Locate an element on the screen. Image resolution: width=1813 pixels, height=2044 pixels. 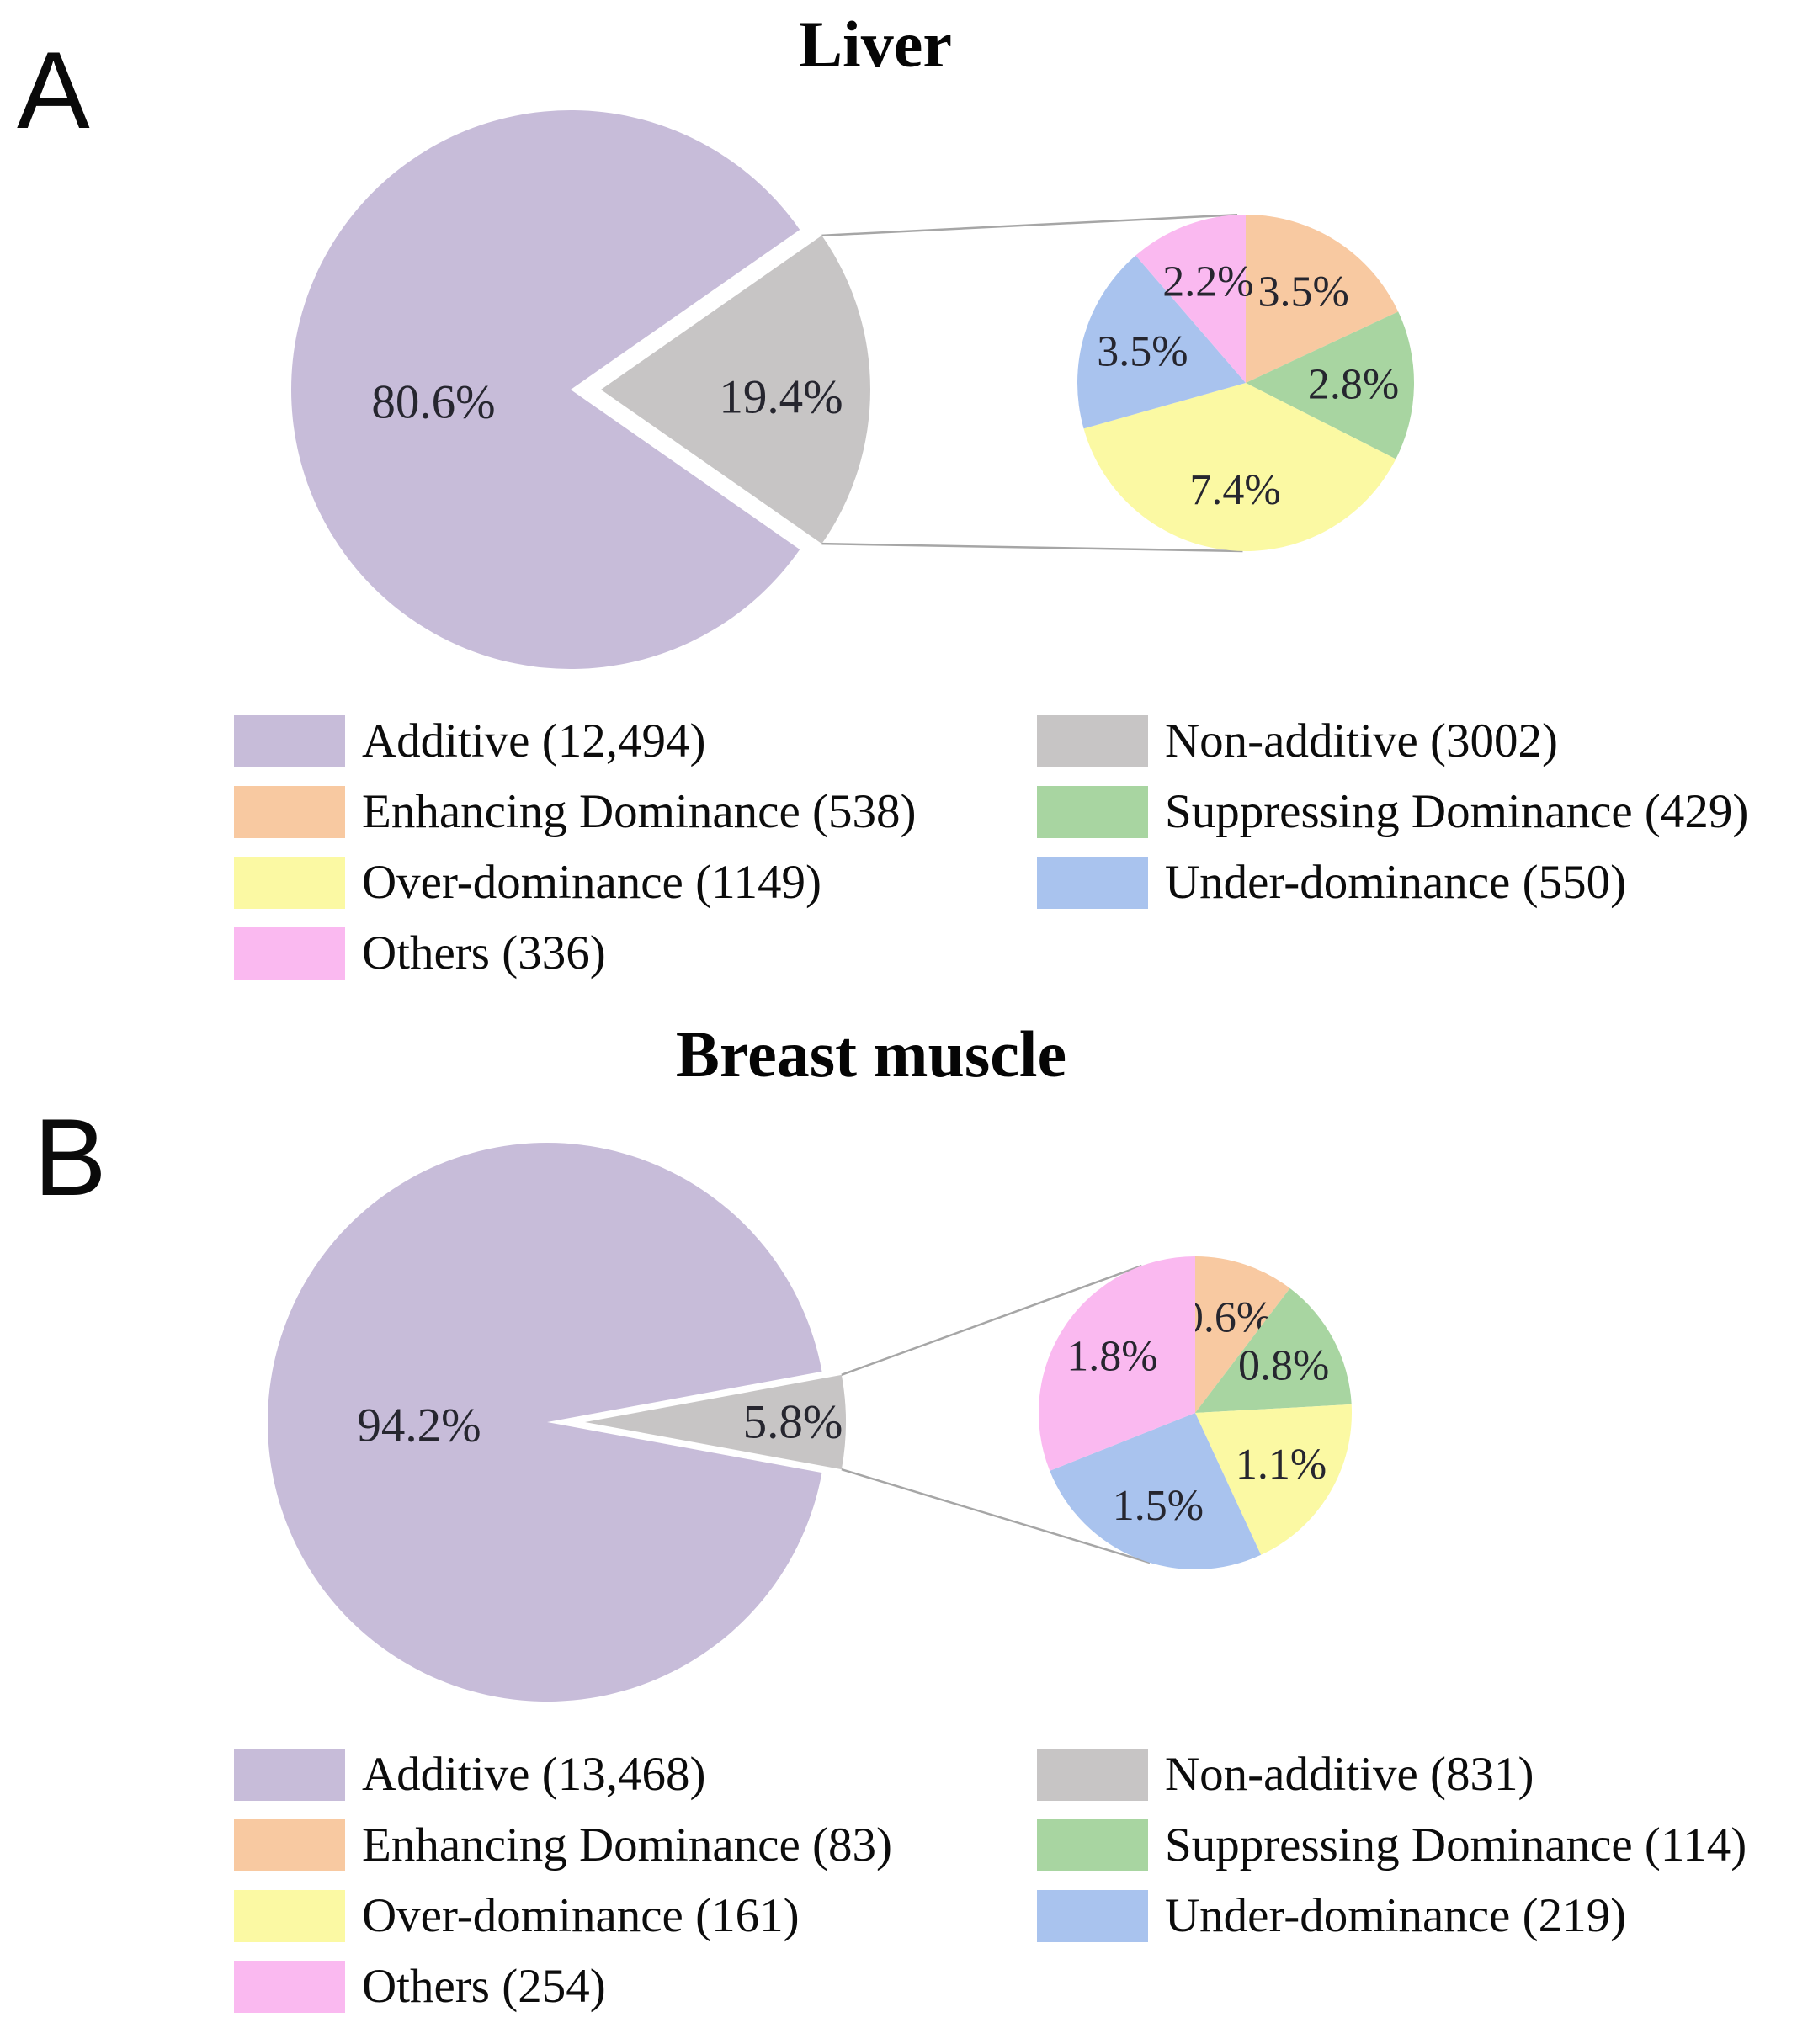
legend-item-over-dominance: Over-dominance (161) is located at coordinates (563, 1916).